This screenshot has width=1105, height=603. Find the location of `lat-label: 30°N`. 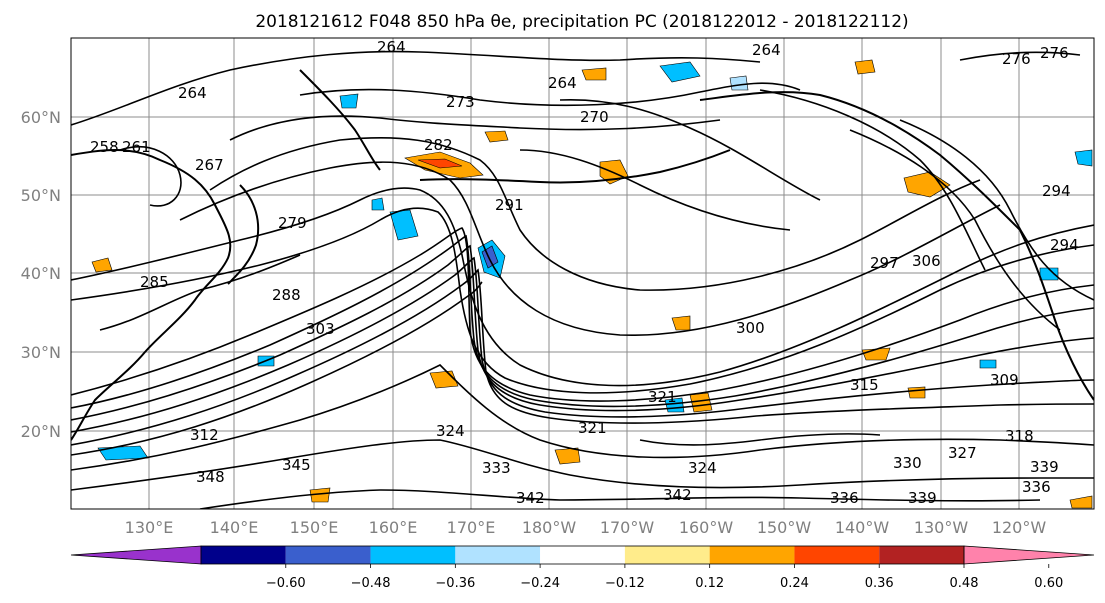

lat-label: 30°N is located at coordinates (41, 352).